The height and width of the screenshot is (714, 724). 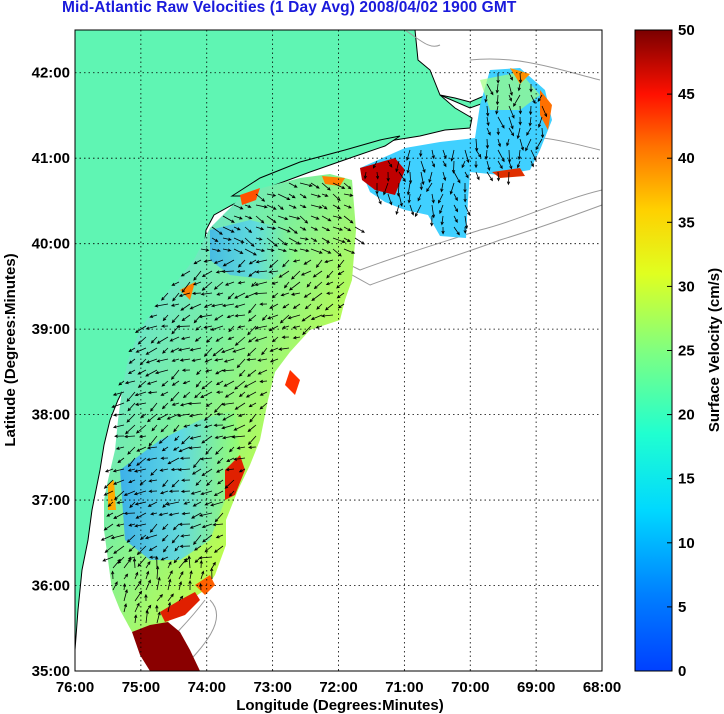 What do you see at coordinates (602, 687) in the screenshot?
I see `x-tick-label: 68:00` at bounding box center [602, 687].